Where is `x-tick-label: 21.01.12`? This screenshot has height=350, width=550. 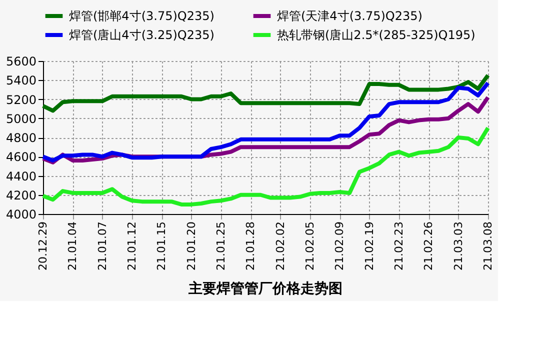
x-tick-label: 21.01.12 is located at coordinates (132, 246).